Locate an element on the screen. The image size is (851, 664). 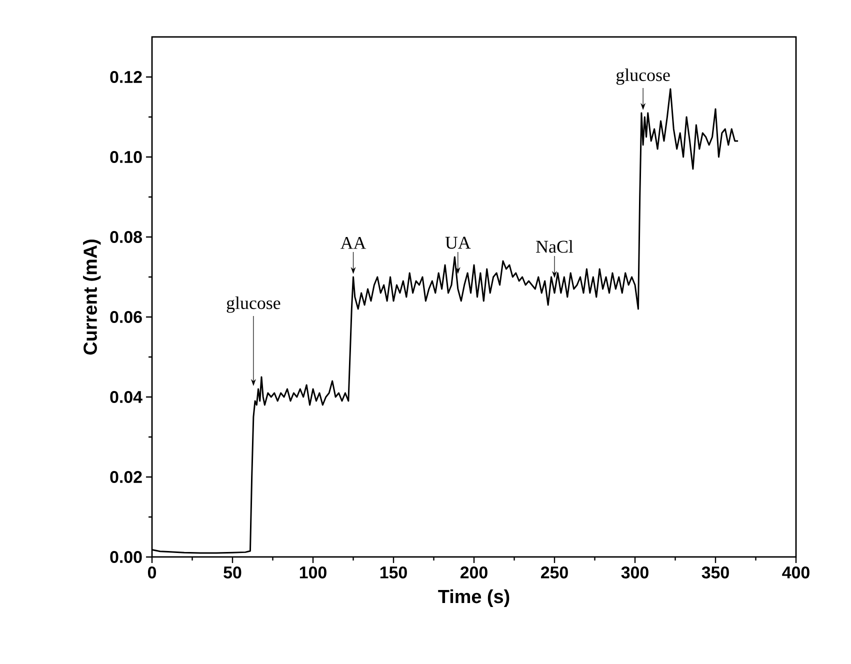
x-axis-title: Time (s) is located at coordinates (474, 598).